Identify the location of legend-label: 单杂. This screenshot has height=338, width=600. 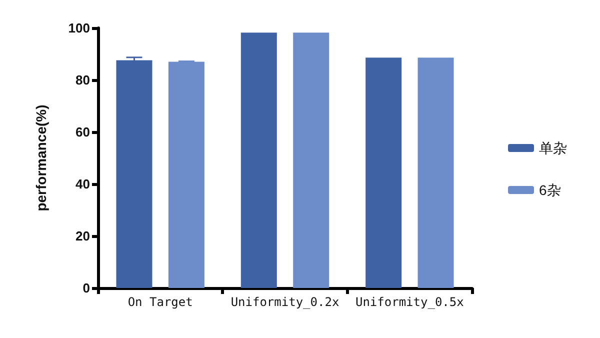
(553, 148).